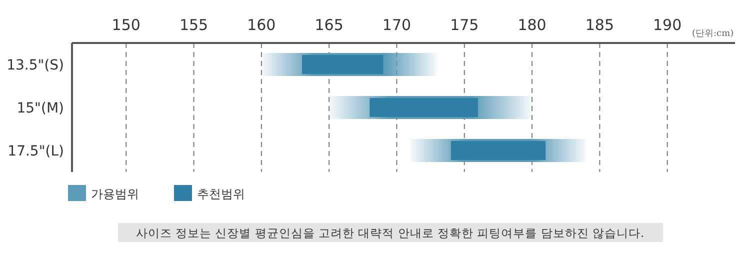  What do you see at coordinates (221, 194) in the screenshot?
I see `legend-label: 추천범위` at bounding box center [221, 194].